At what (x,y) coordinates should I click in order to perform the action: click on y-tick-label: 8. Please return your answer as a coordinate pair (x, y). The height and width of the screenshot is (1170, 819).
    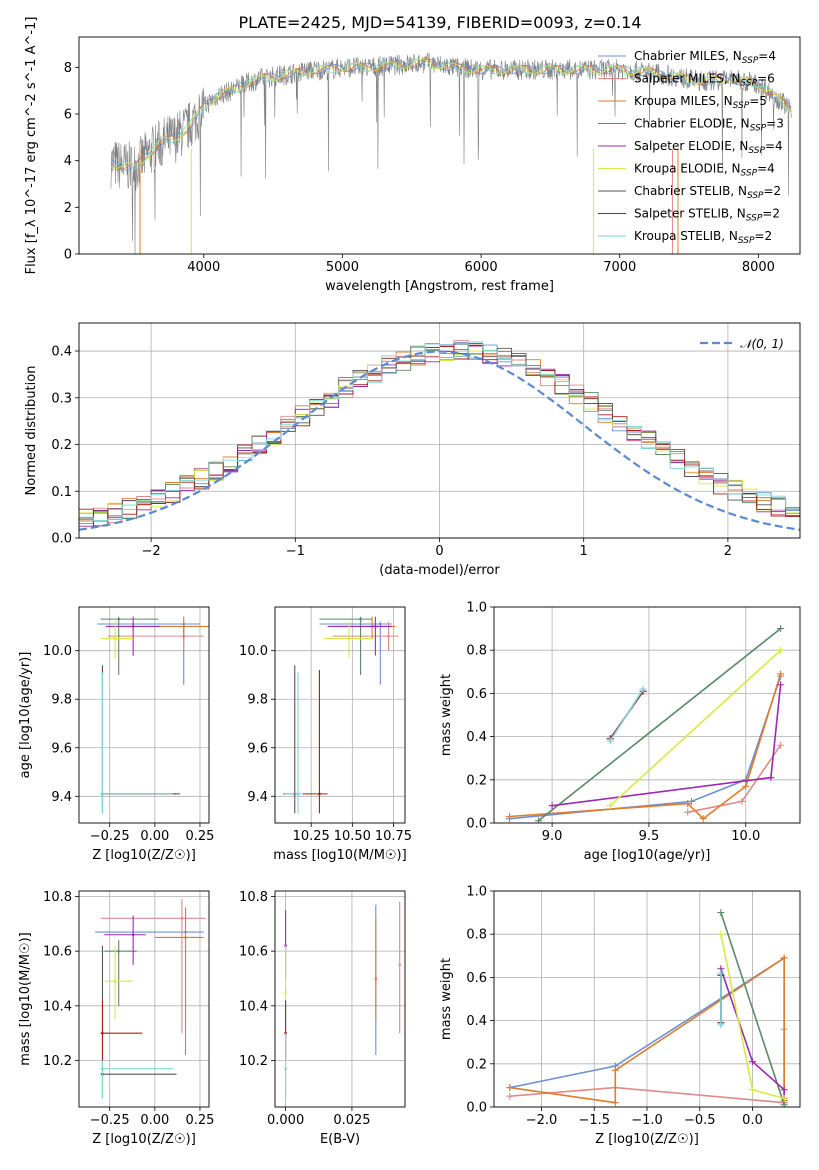
    Looking at the image, I should click on (68, 68).